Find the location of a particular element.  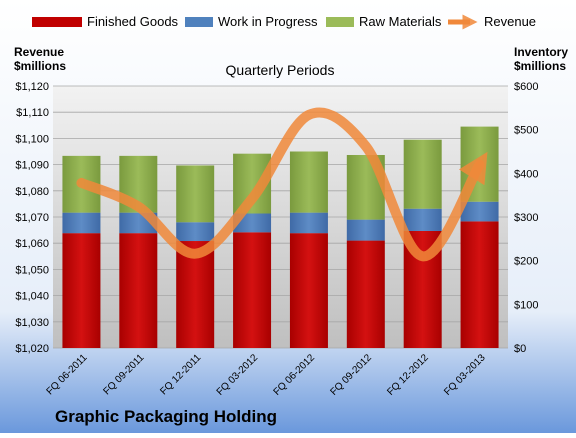

company-name: Graphic Packaging Holding is located at coordinates (166, 416).